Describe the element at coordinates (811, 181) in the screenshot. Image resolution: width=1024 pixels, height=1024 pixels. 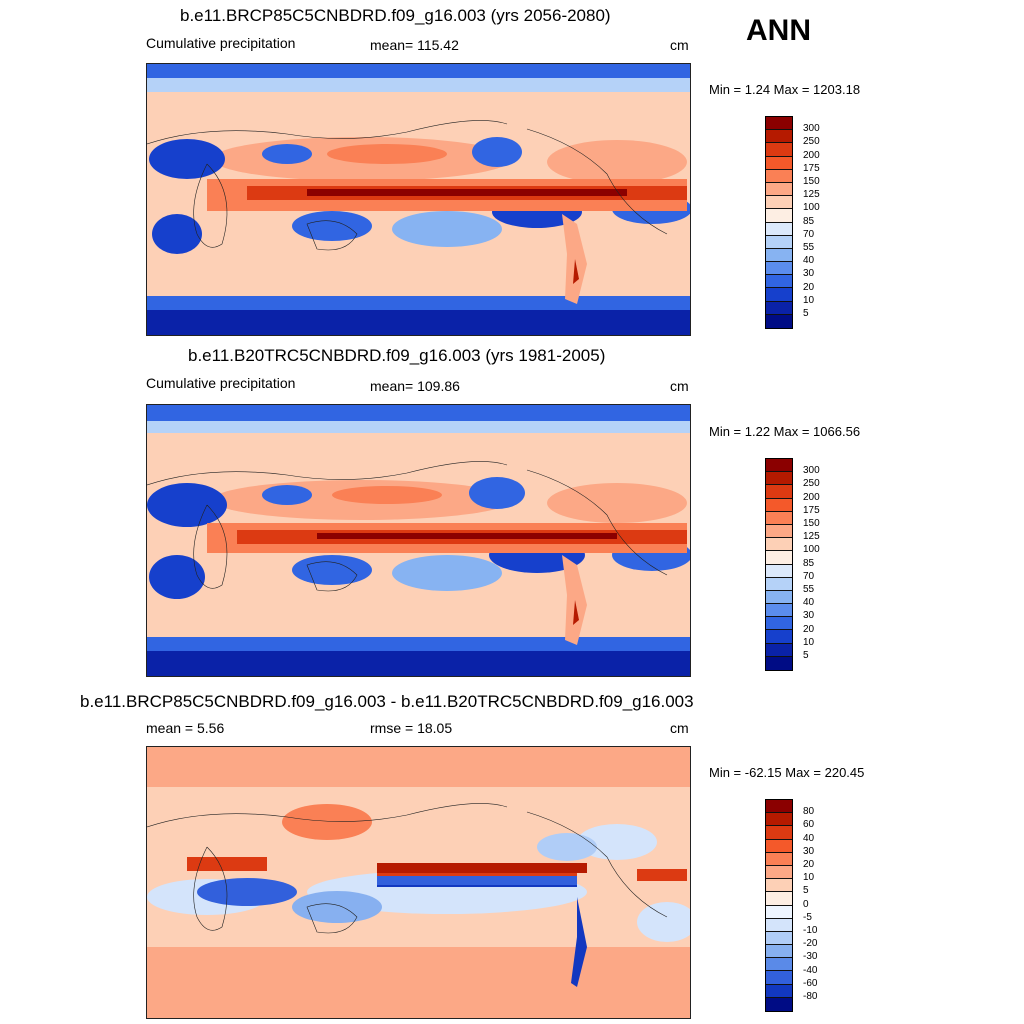
I see `colorbar-tick-label: 150` at that location.